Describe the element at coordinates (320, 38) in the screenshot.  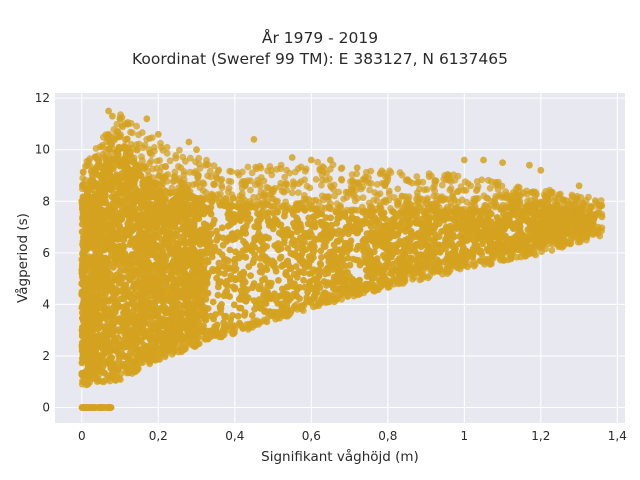
I see `chart-title-line-1: År 1979 - 2019` at that location.